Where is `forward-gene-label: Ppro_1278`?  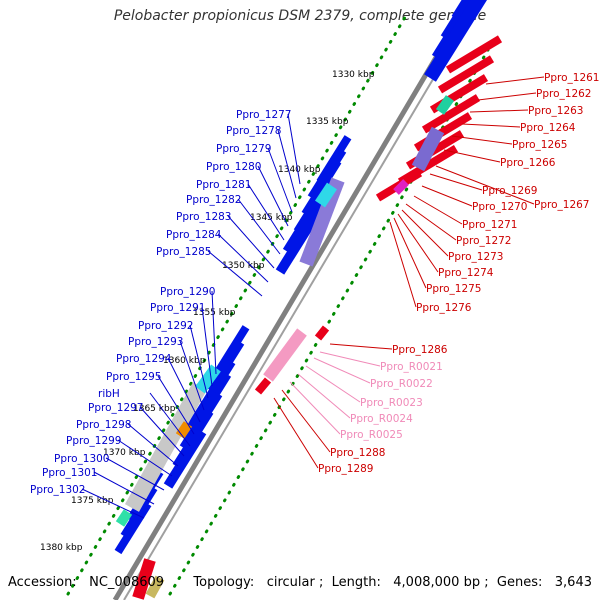
forward-gene-label: Ppro_1278 is located at coordinates (253, 131).